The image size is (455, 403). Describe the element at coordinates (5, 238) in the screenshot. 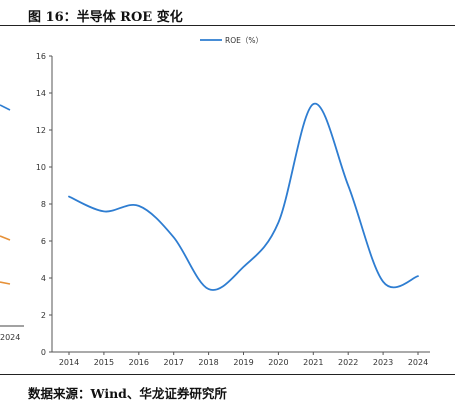

I see `neighbor-orange-line-upper` at that location.